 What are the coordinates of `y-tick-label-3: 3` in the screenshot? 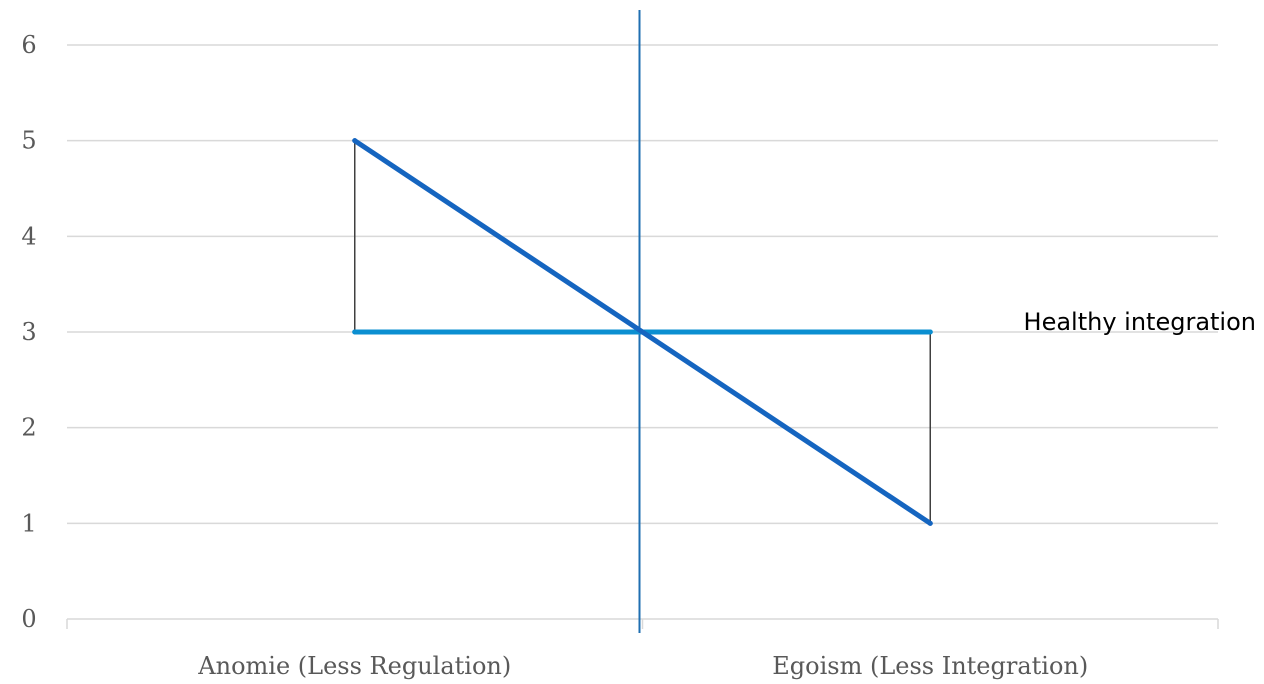 It's located at (28, 332).